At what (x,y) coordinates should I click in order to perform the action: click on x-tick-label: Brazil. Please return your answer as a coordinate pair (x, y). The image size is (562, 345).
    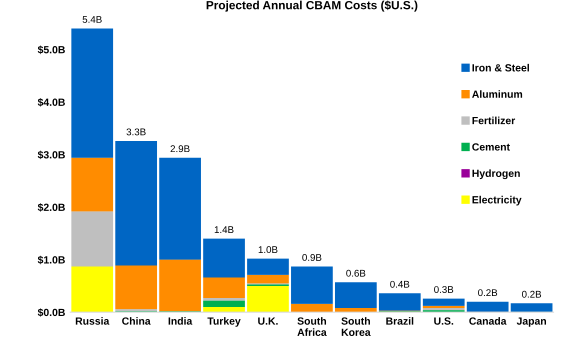
    Looking at the image, I should click on (400, 321).